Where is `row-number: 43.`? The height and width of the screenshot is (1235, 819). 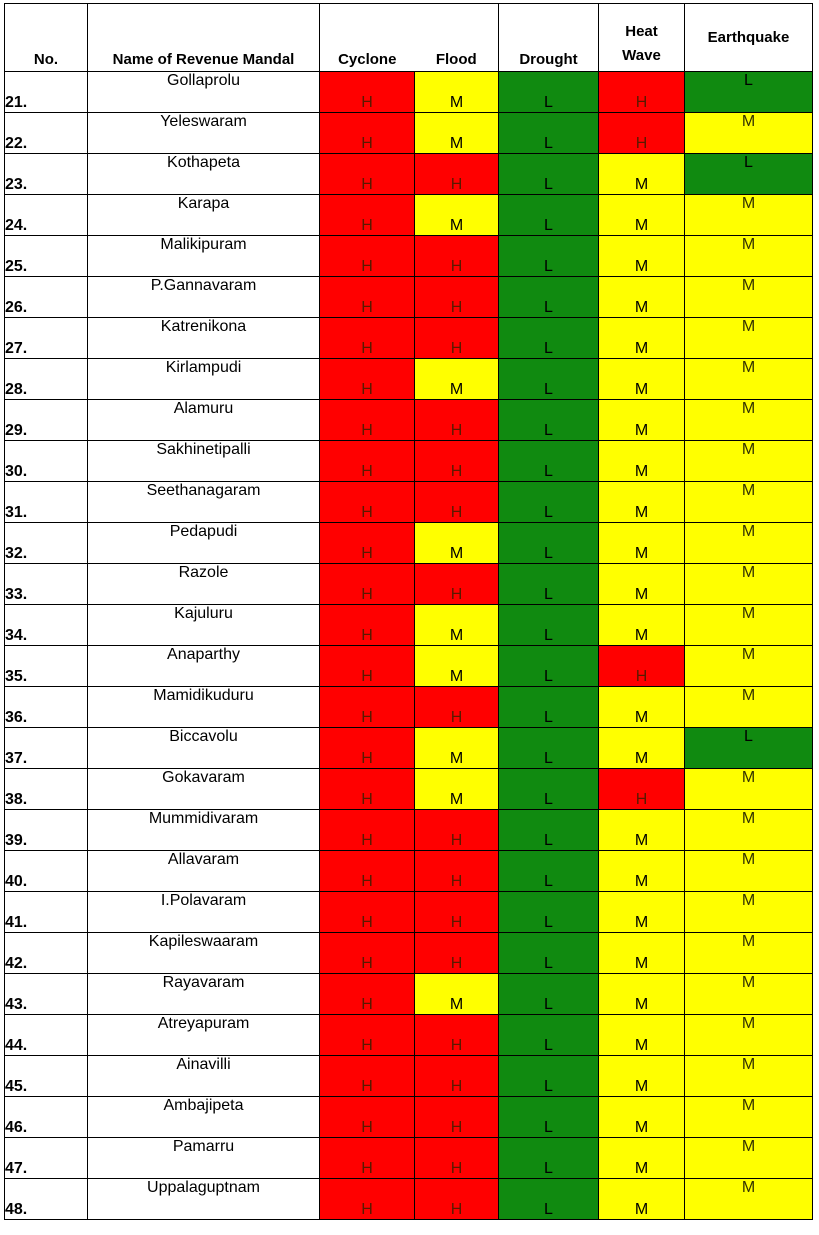
row-number: 43. is located at coordinates (46, 994).